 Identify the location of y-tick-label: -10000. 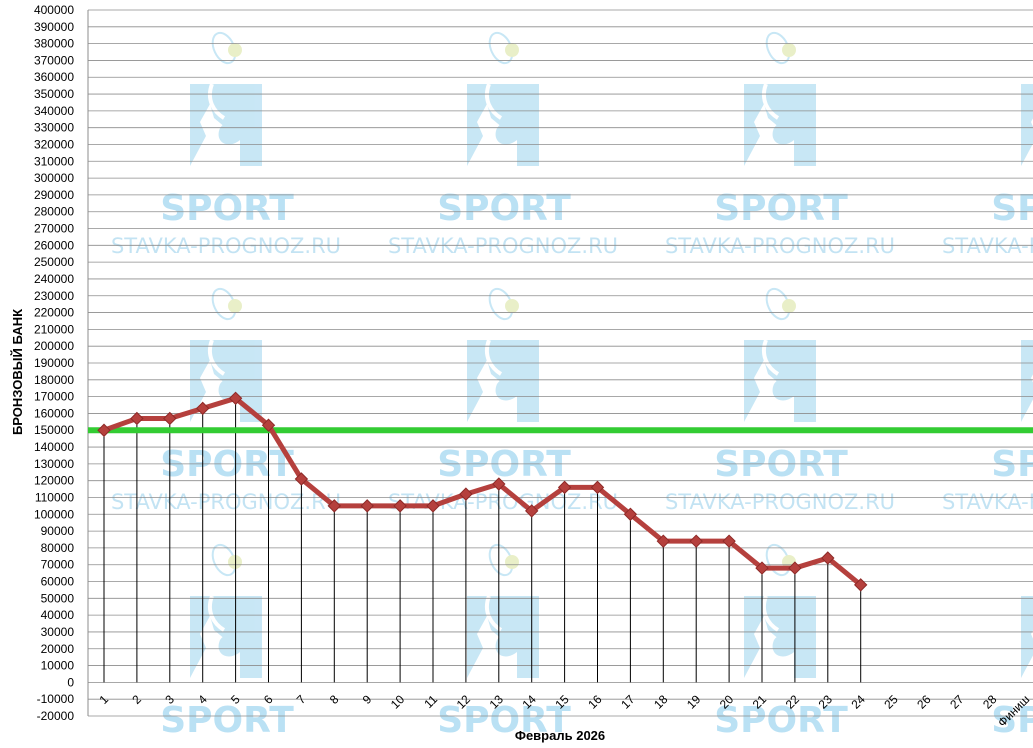
(56, 699).